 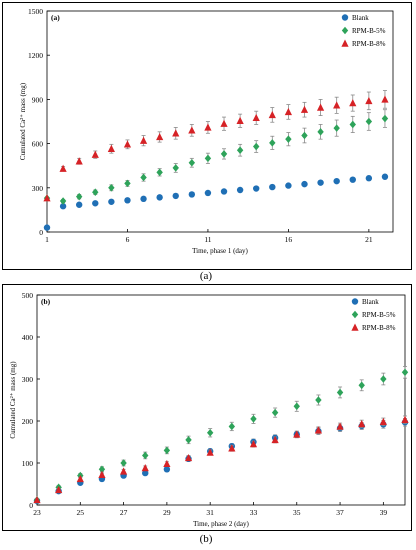 What do you see at coordinates (220, 251) in the screenshot?
I see `x-axis-label: Time, phase 1 (day)` at bounding box center [220, 251].